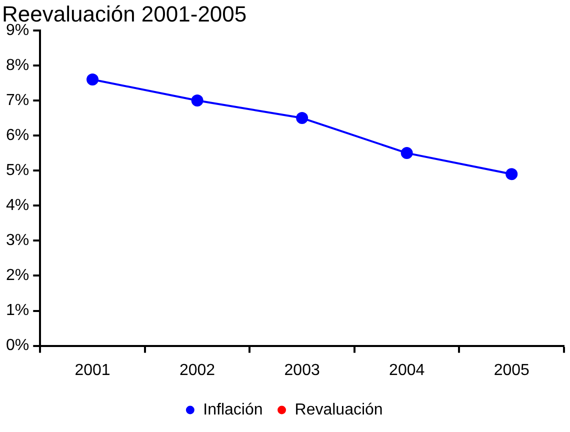 The height and width of the screenshot is (432, 570). I want to click on y-tick-label: 6%, so click(18, 135).